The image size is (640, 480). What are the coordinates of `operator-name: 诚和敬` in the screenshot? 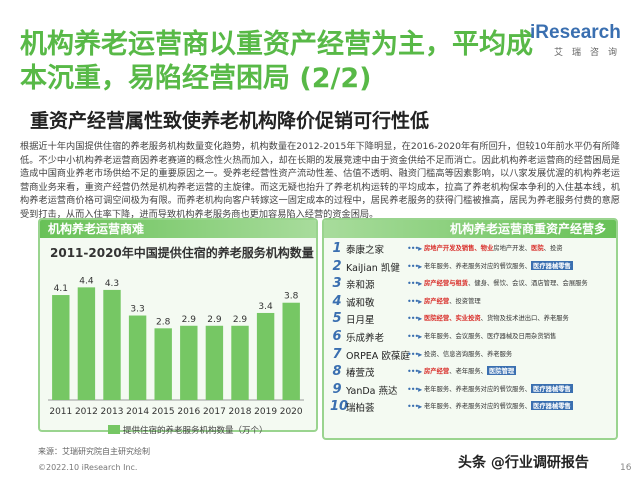 It's located at (360, 303).